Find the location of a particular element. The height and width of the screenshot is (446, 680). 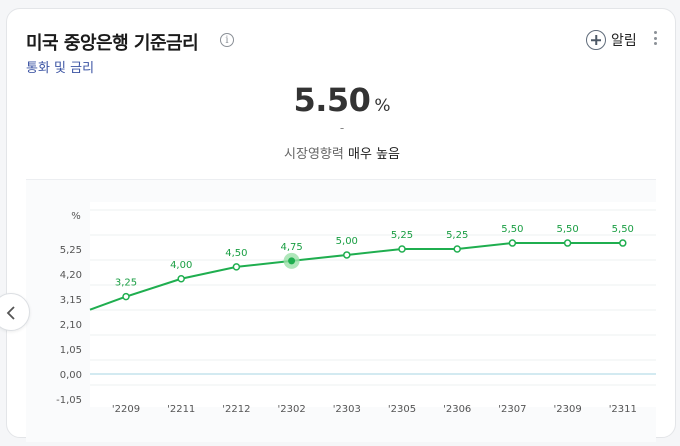

y-tick-label: 3,15 is located at coordinates (71, 300).